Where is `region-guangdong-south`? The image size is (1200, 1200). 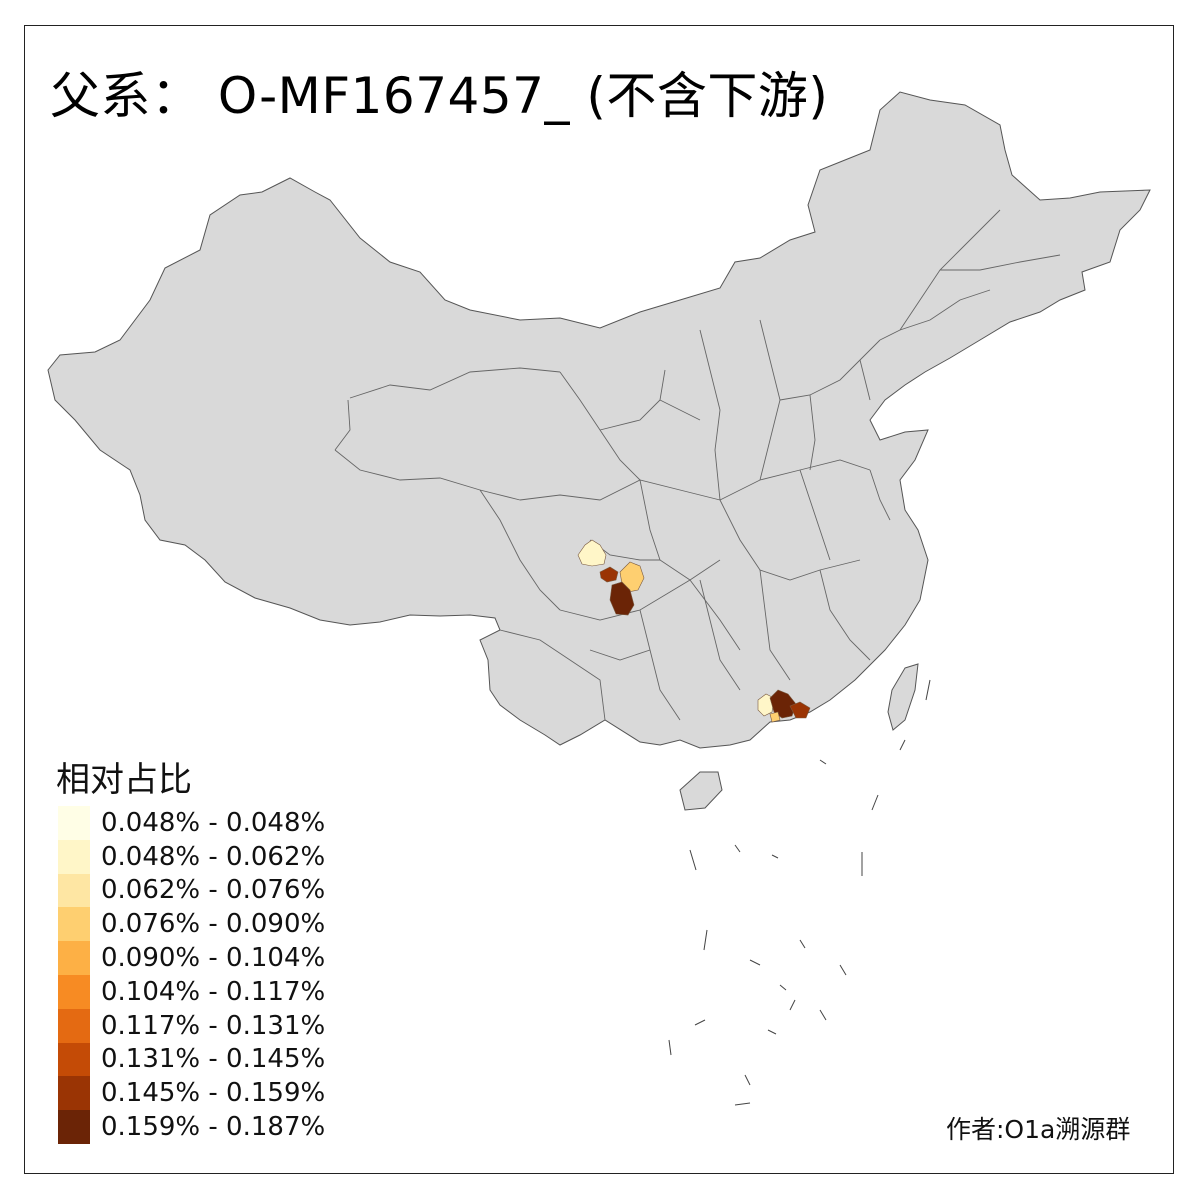 region-guangdong-south is located at coordinates (775, 717).